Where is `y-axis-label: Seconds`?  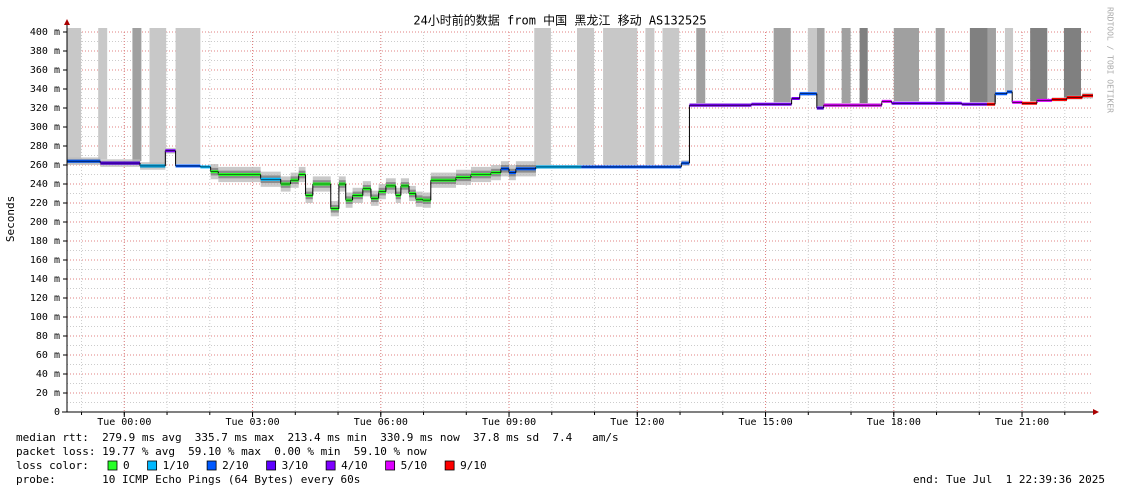
y-axis-label: Seconds is located at coordinates (10, 219).